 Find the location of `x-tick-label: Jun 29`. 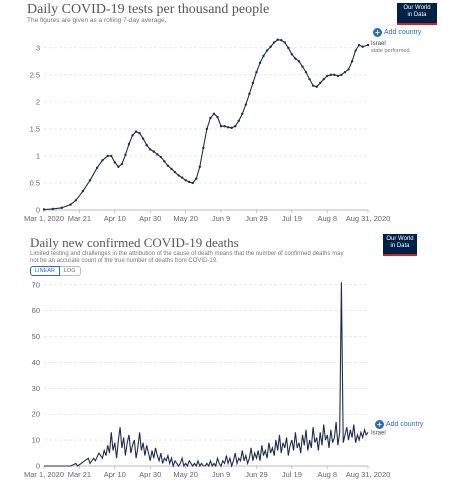

x-tick-label: Jun 29 is located at coordinates (256, 218).